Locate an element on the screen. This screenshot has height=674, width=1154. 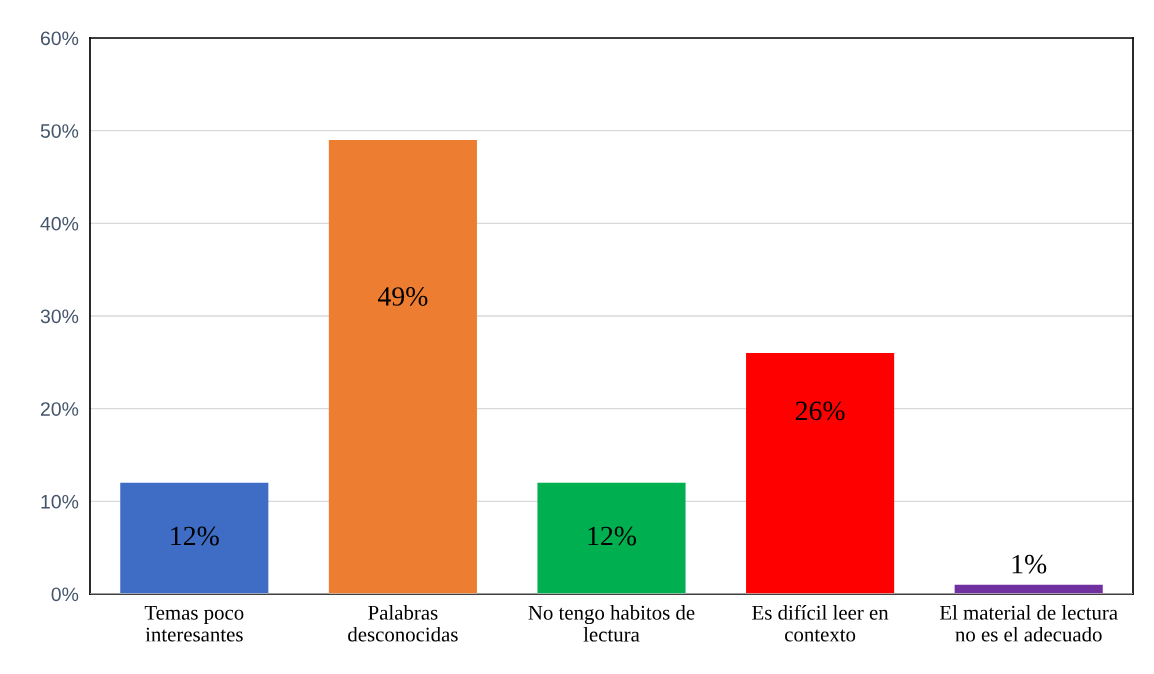
data-label: 1% is located at coordinates (1029, 564).